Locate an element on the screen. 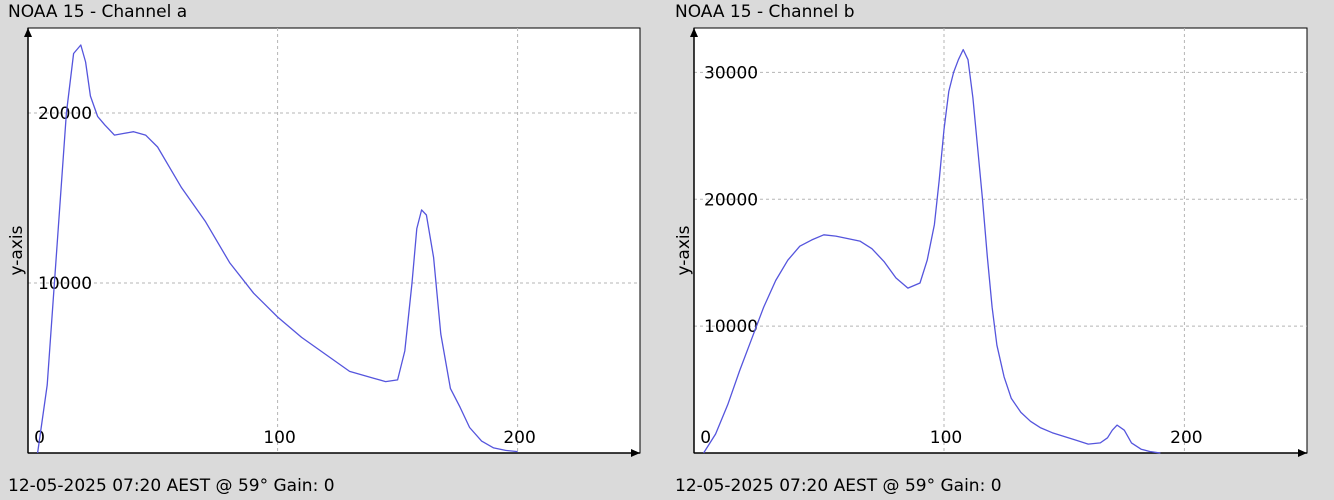 This screenshot has height=500, width=1334. chart-title: NOAA 15 - Channel a is located at coordinates (98, 12).